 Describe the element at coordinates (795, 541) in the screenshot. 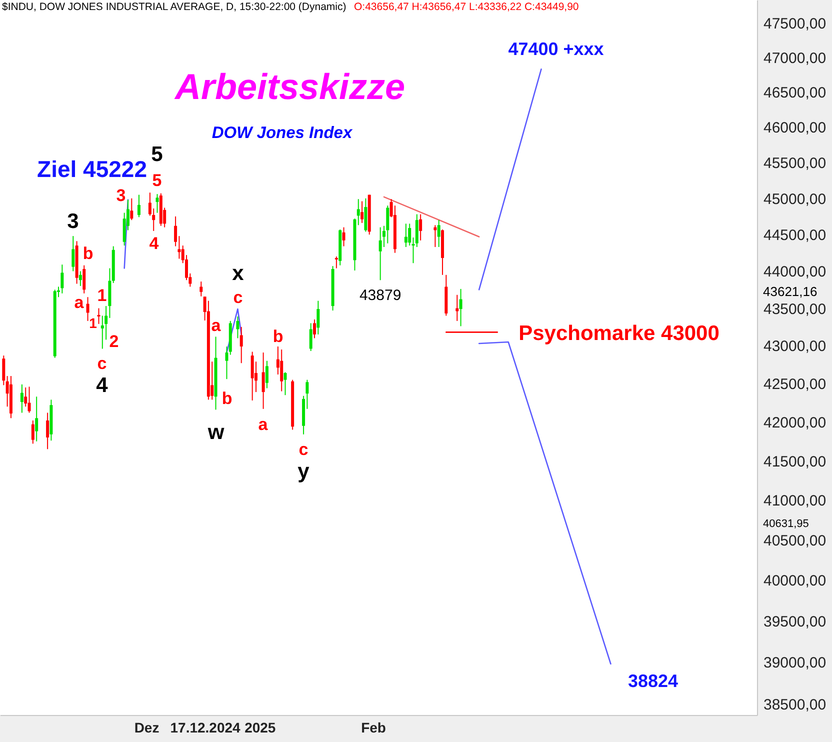

I see `y-tick-label: 40500,00` at that location.